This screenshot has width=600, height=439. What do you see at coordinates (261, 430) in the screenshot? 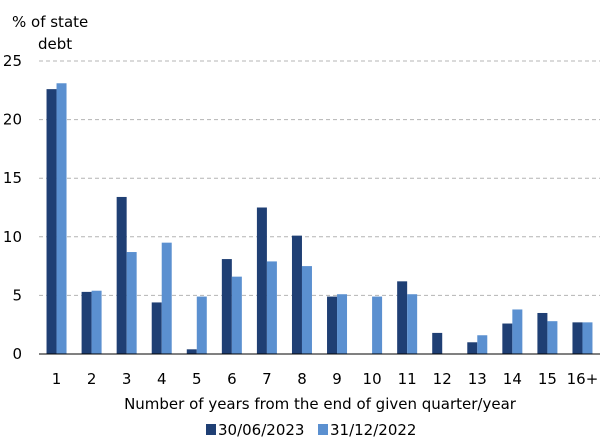
I see `legend-label: 30/06/2023` at bounding box center [261, 430].